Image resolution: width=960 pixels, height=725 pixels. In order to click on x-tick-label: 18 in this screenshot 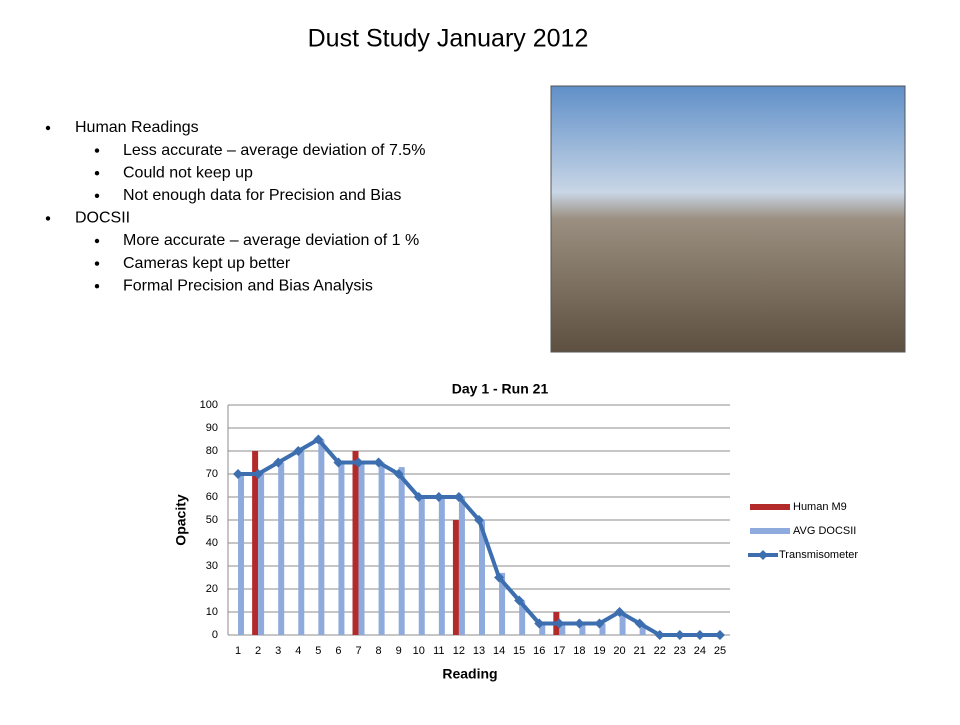, I will do `click(579, 651)`.